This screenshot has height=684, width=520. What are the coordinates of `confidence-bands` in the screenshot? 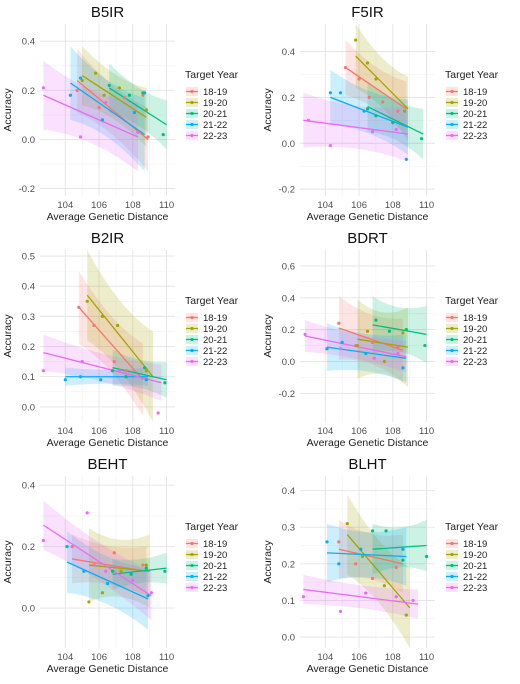 It's located at (366, 341).